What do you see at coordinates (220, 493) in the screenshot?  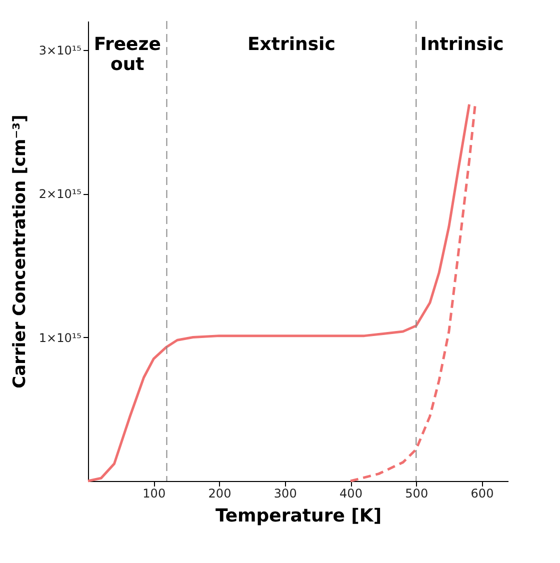 I see `x-tick-label: 200` at bounding box center [220, 493].